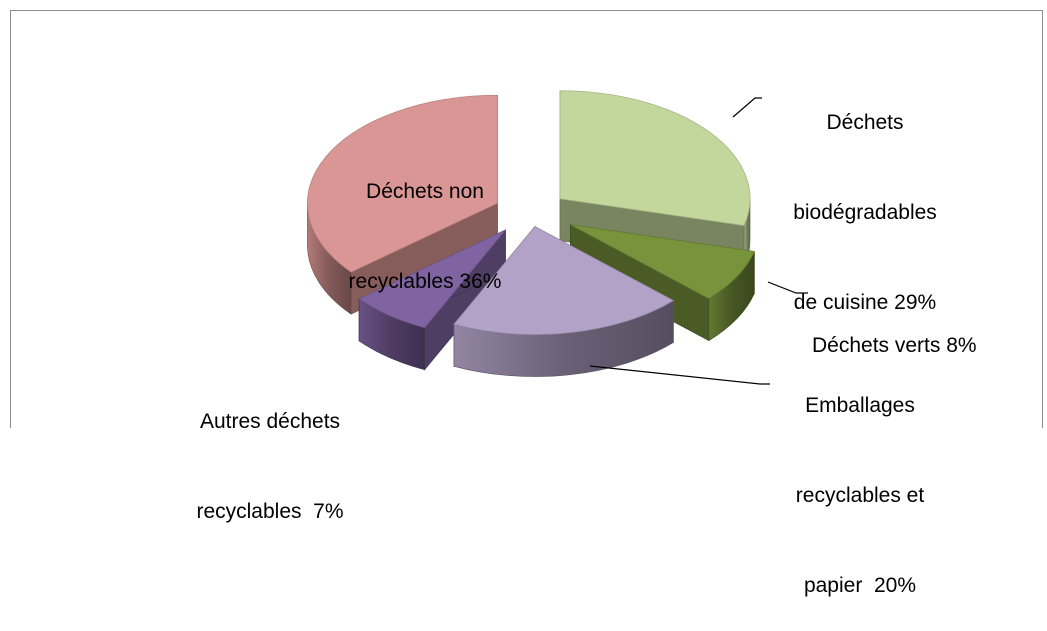 Image resolution: width=1047 pixels, height=631 pixels. I want to click on slice-packaging, so click(564, 280).